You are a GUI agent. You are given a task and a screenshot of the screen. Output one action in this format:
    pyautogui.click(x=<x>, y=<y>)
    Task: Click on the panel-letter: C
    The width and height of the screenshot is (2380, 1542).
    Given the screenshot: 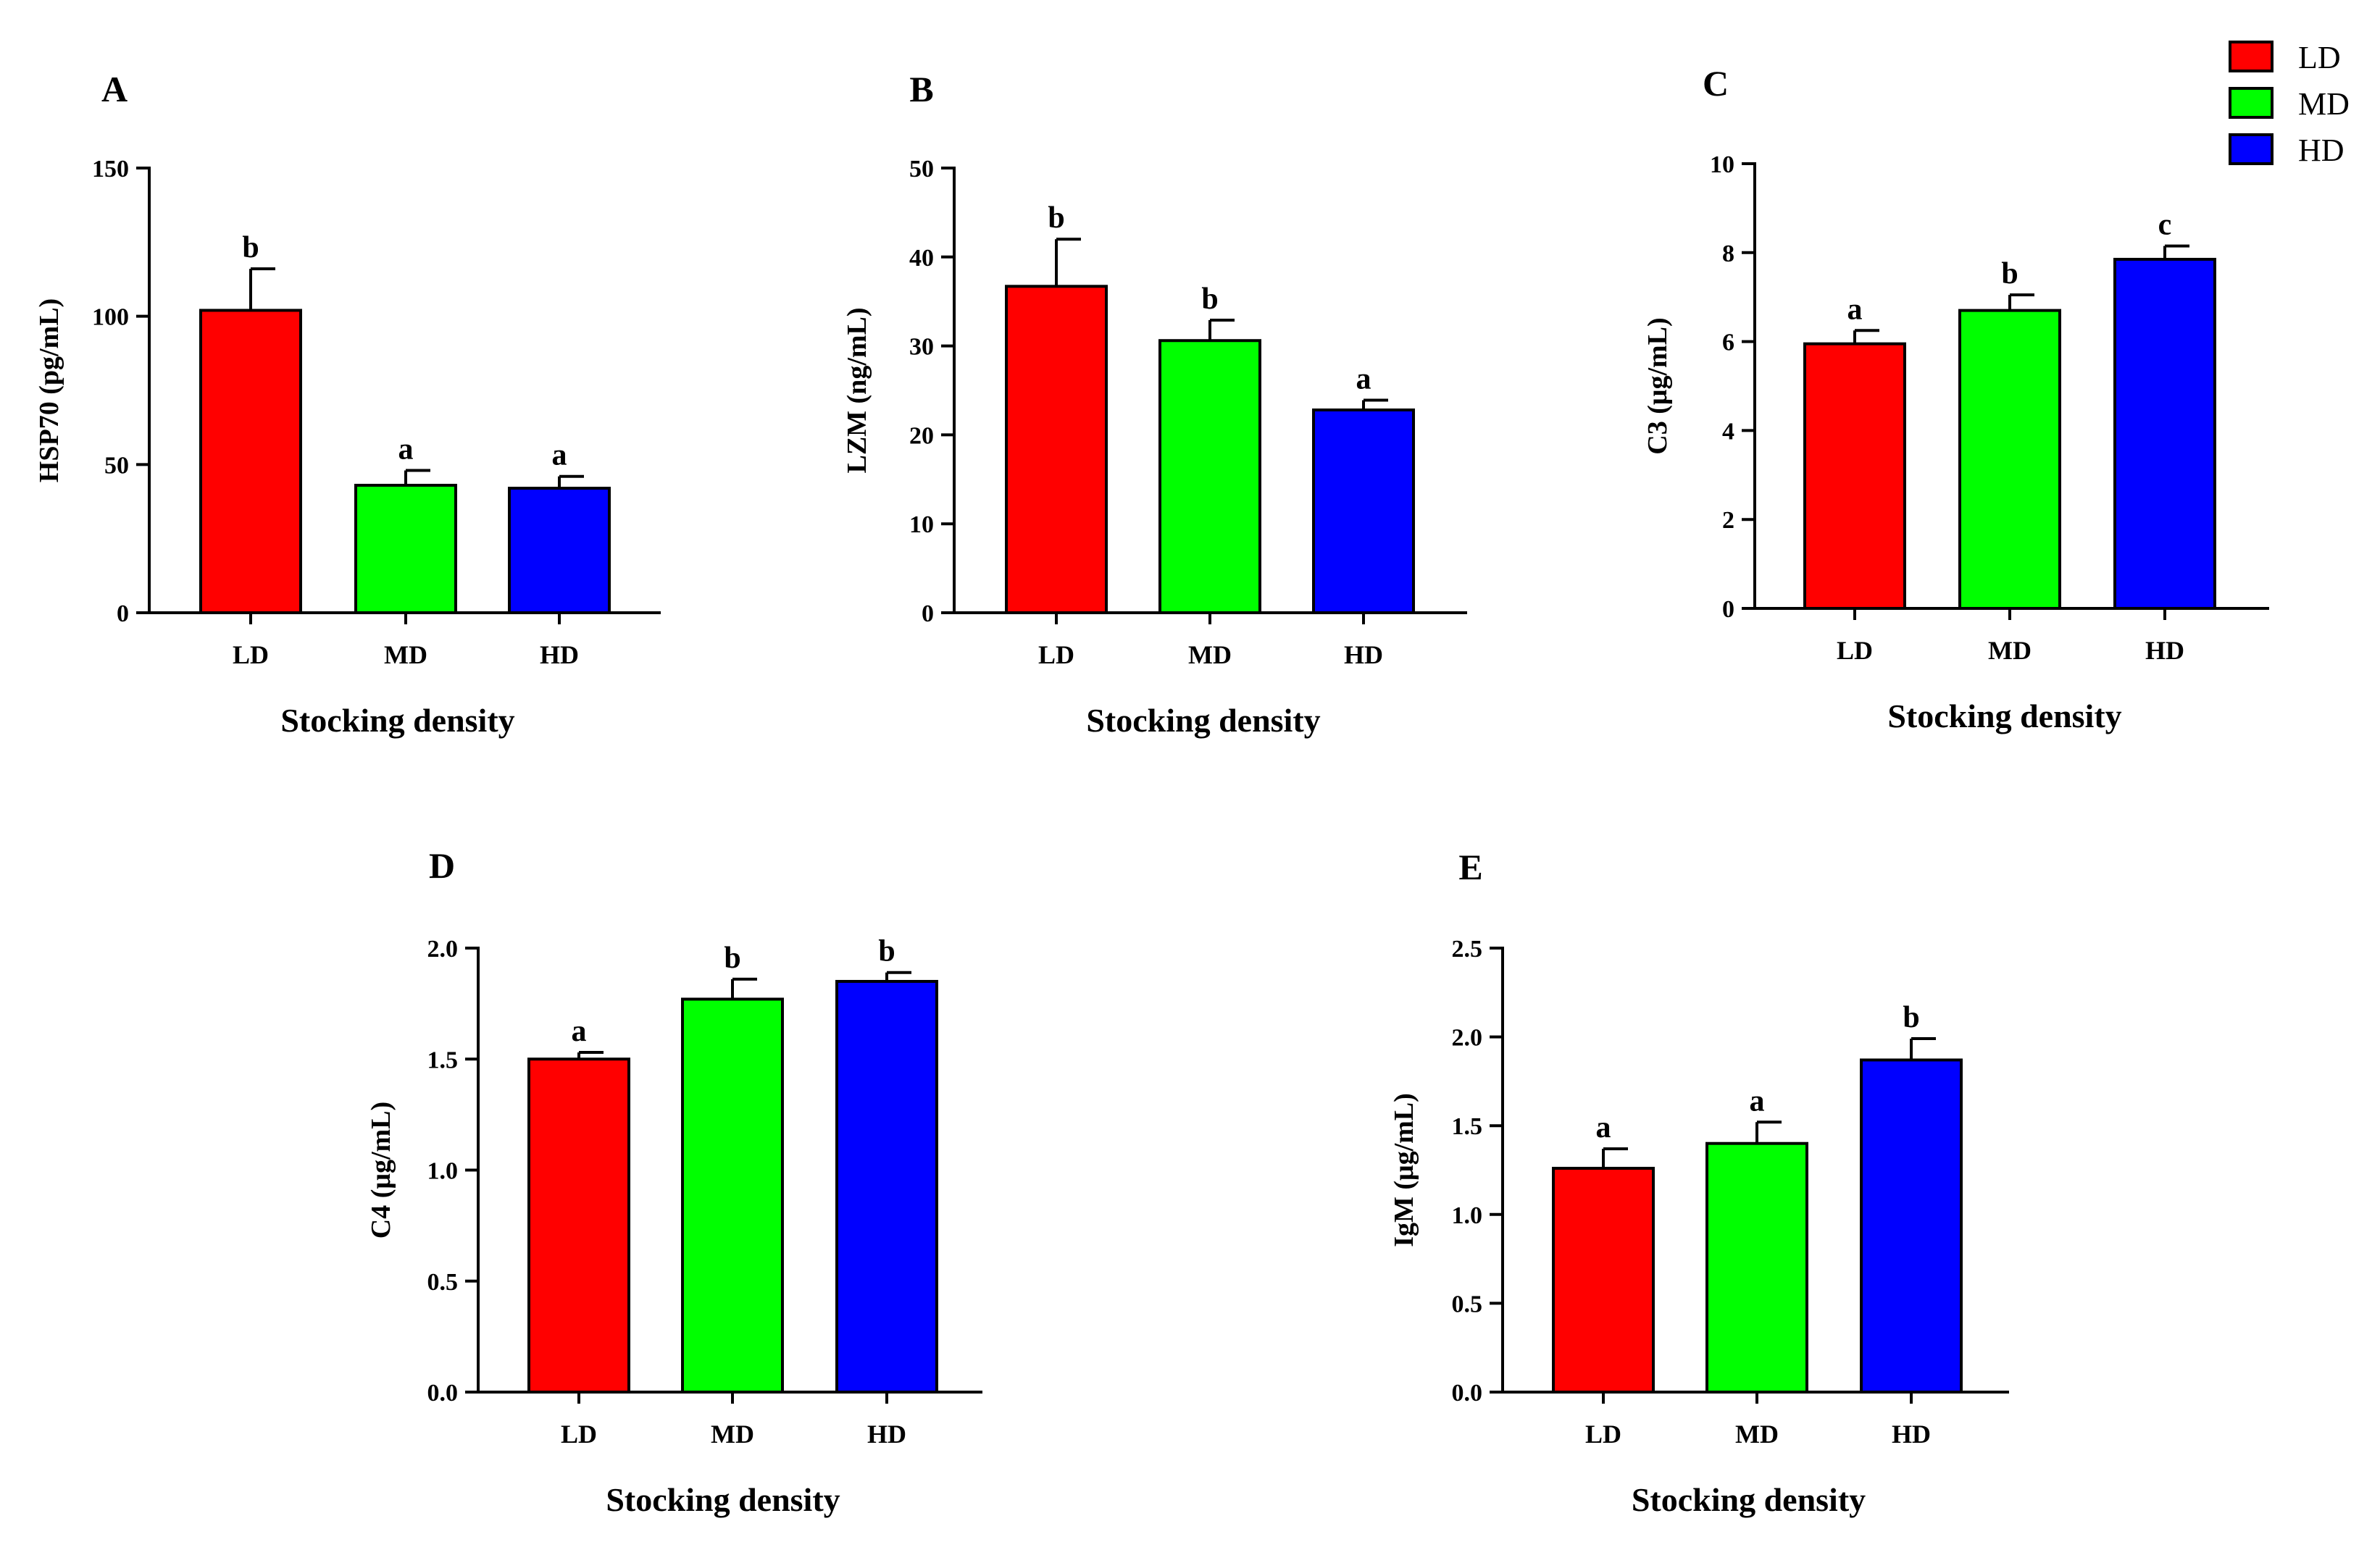 What is the action you would take?
    pyautogui.click(x=1716, y=83)
    